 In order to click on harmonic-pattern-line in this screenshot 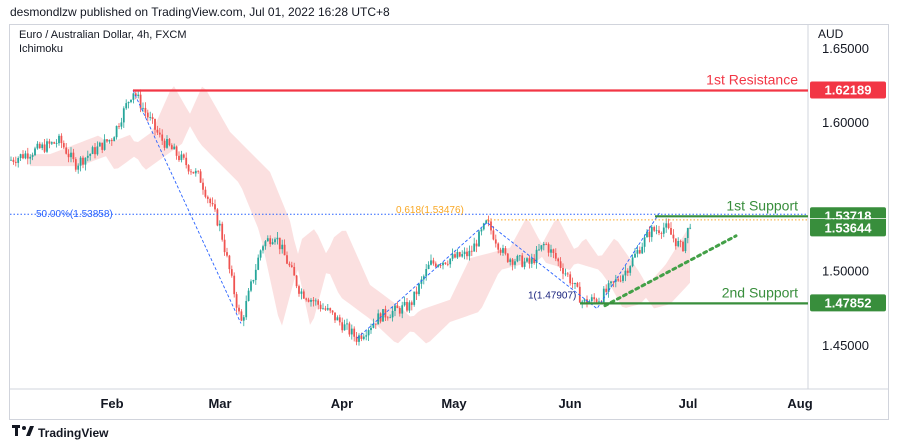, I will do `click(508, 275)`.